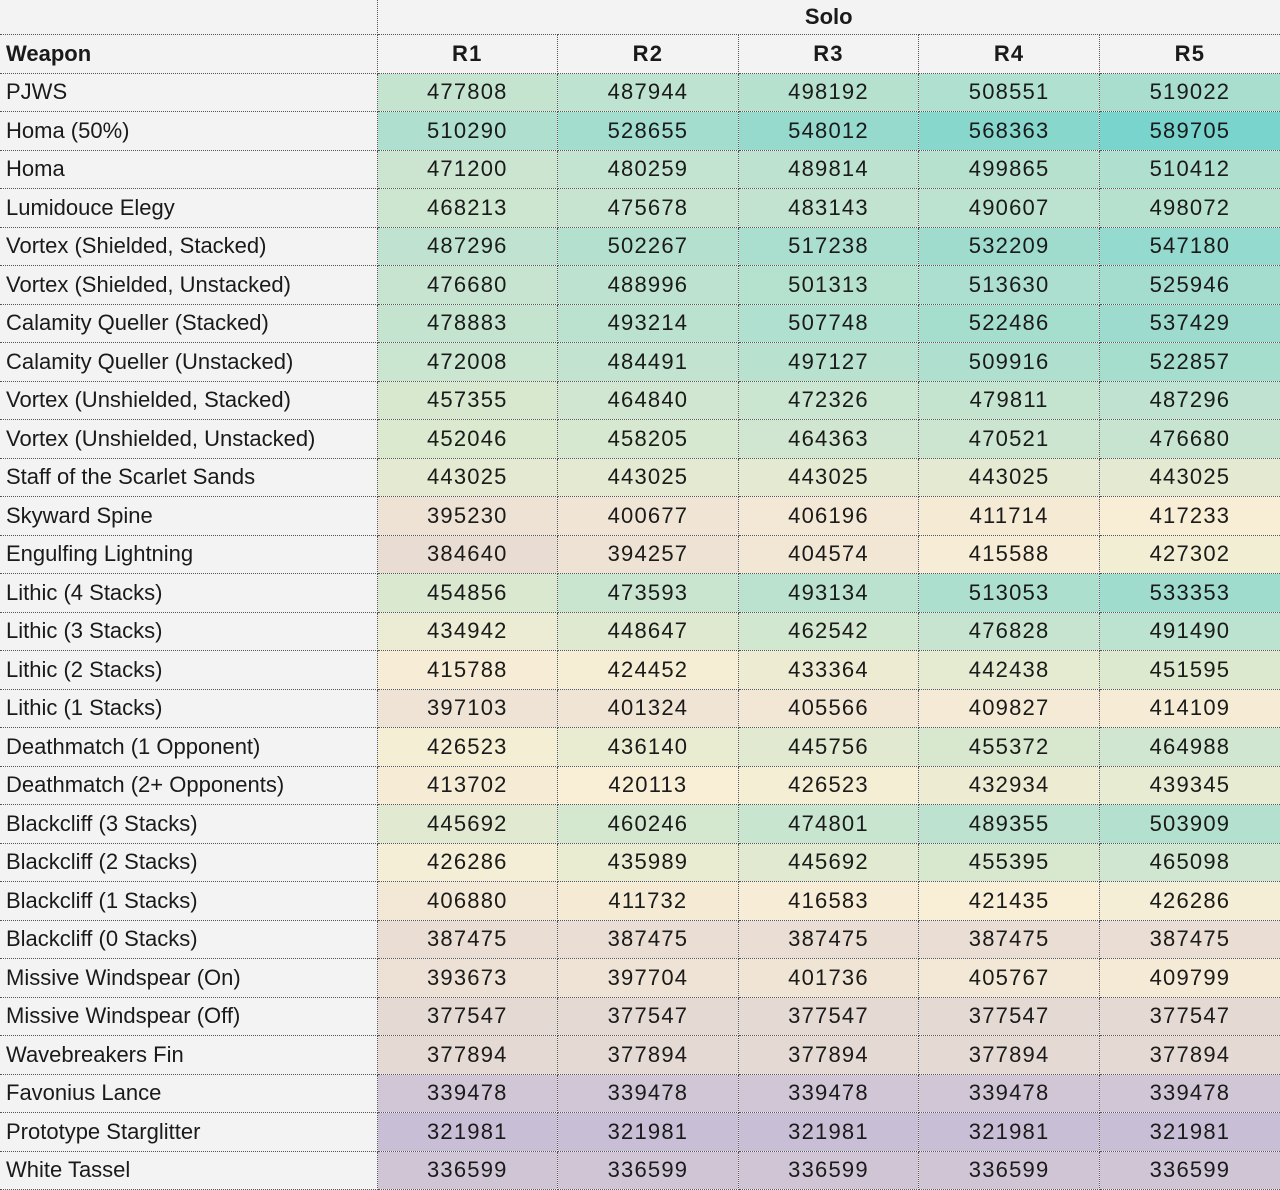 This screenshot has height=1190, width=1280. What do you see at coordinates (189, 17) in the screenshot?
I see `corner-cell` at bounding box center [189, 17].